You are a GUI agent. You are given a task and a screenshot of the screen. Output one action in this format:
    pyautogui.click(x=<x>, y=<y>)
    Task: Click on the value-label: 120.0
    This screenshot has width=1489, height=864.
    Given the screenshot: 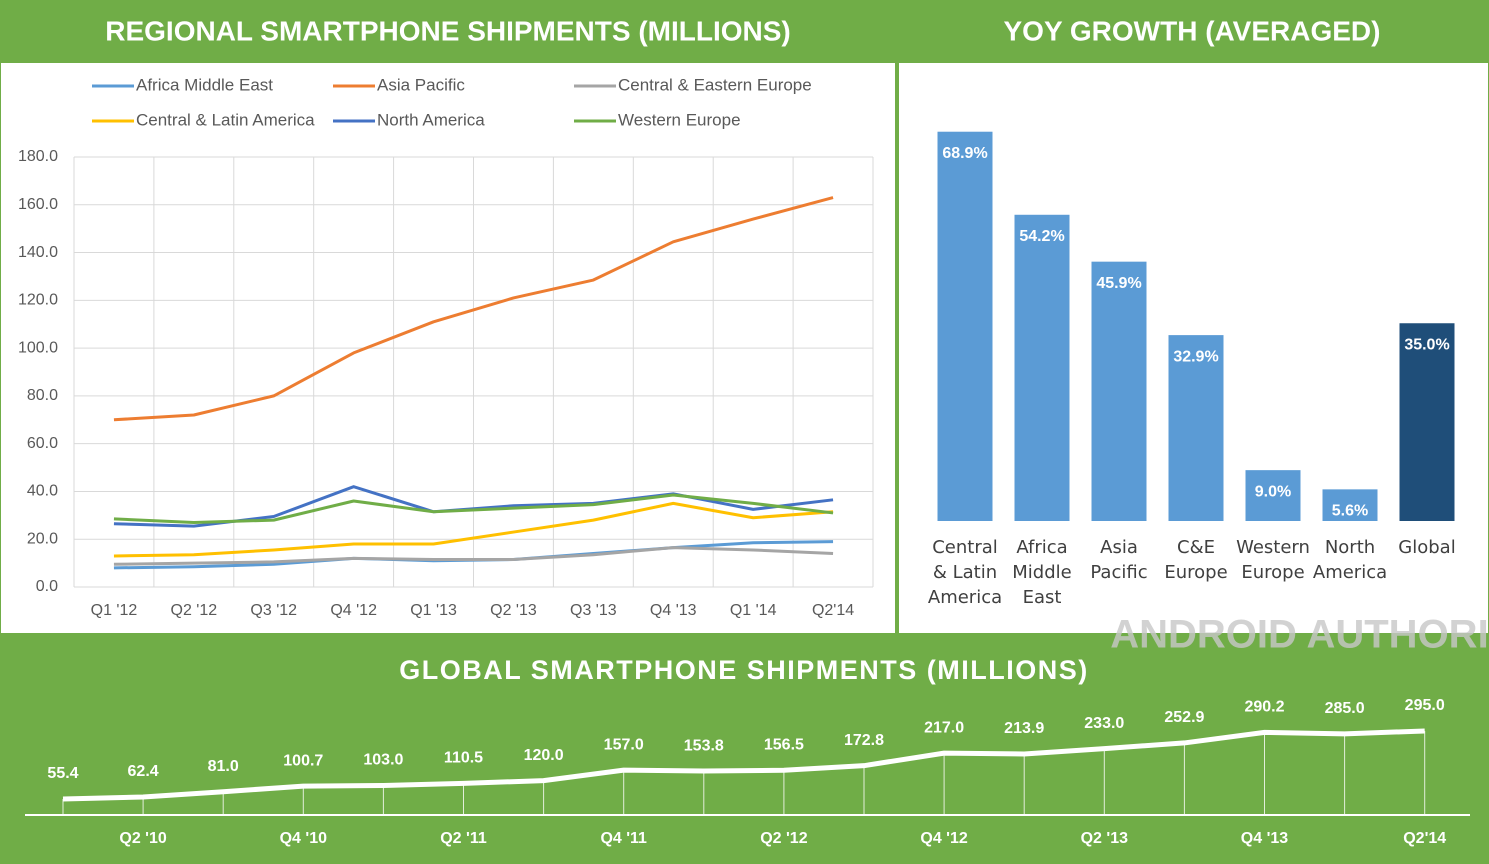 What is the action you would take?
    pyautogui.click(x=544, y=755)
    